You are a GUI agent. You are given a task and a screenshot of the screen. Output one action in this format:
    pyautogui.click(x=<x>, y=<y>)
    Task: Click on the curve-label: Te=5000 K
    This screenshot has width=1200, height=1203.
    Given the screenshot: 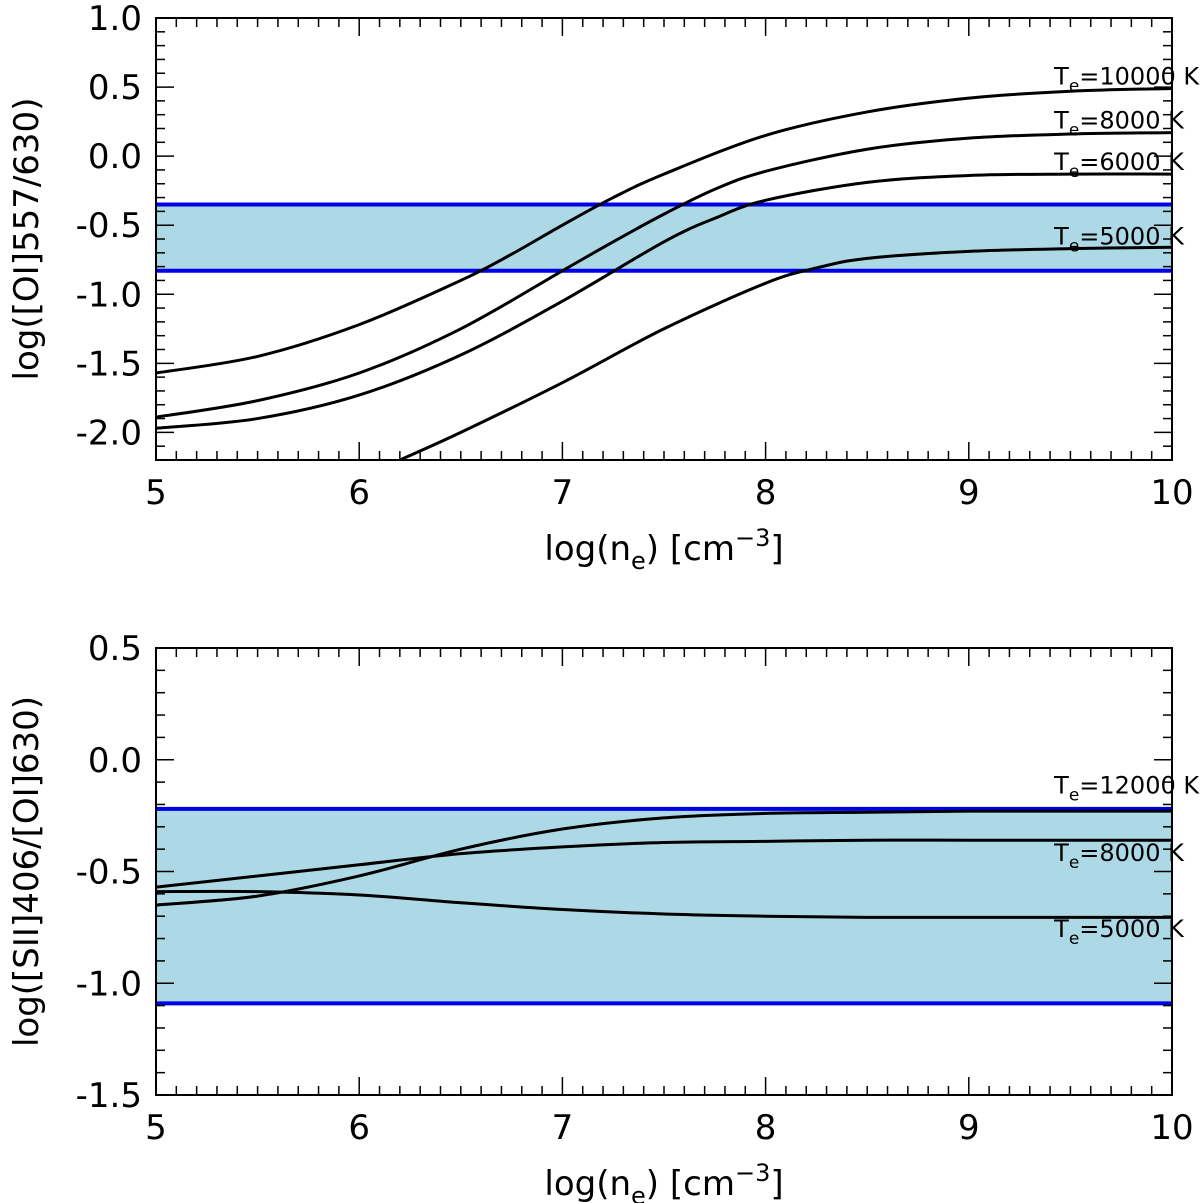 What is the action you would take?
    pyautogui.click(x=1119, y=240)
    